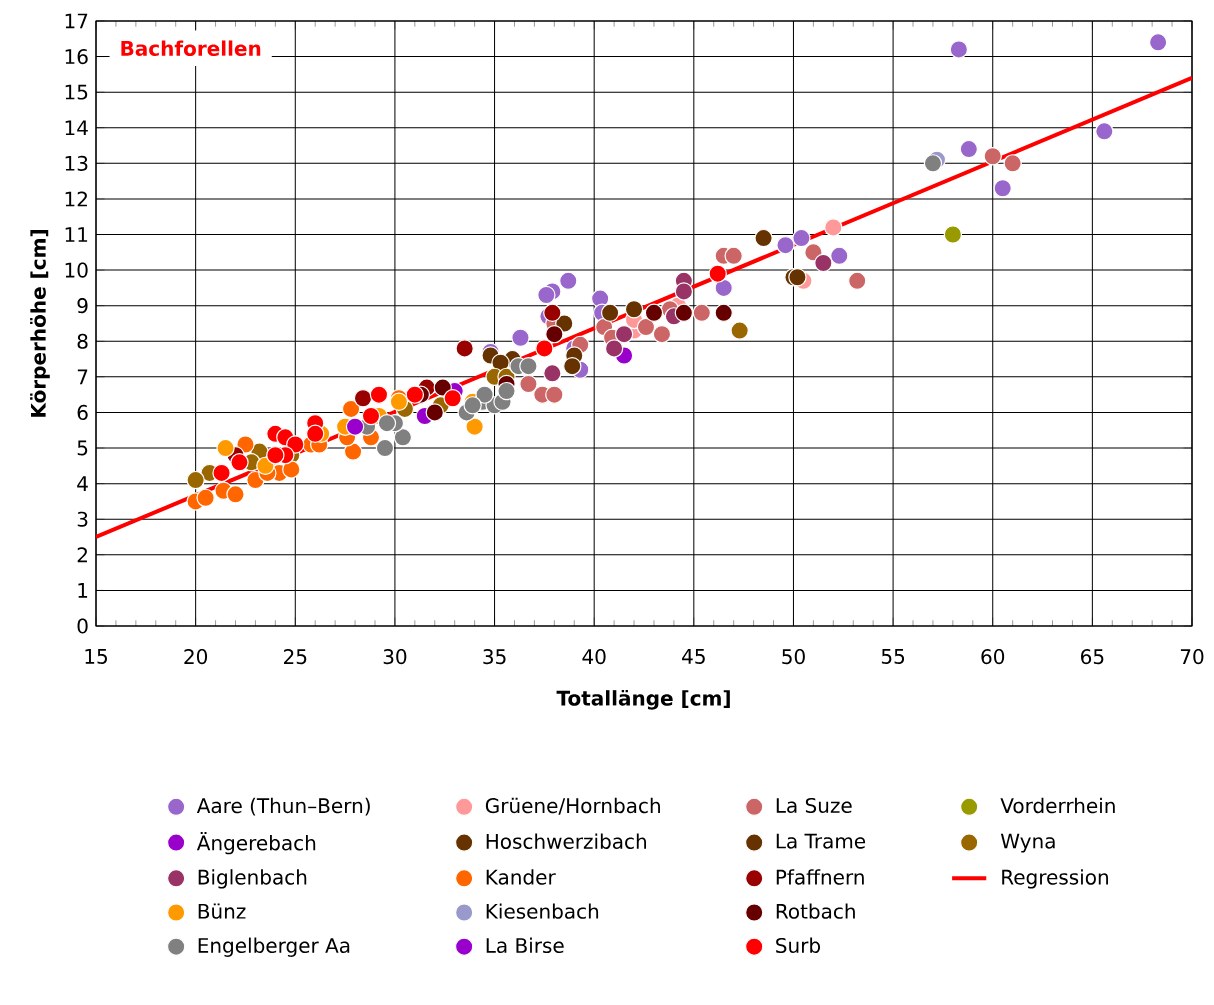 The height and width of the screenshot is (1005, 1214). What do you see at coordinates (295, 657) in the screenshot?
I see `x-tick-label: 25` at bounding box center [295, 657].